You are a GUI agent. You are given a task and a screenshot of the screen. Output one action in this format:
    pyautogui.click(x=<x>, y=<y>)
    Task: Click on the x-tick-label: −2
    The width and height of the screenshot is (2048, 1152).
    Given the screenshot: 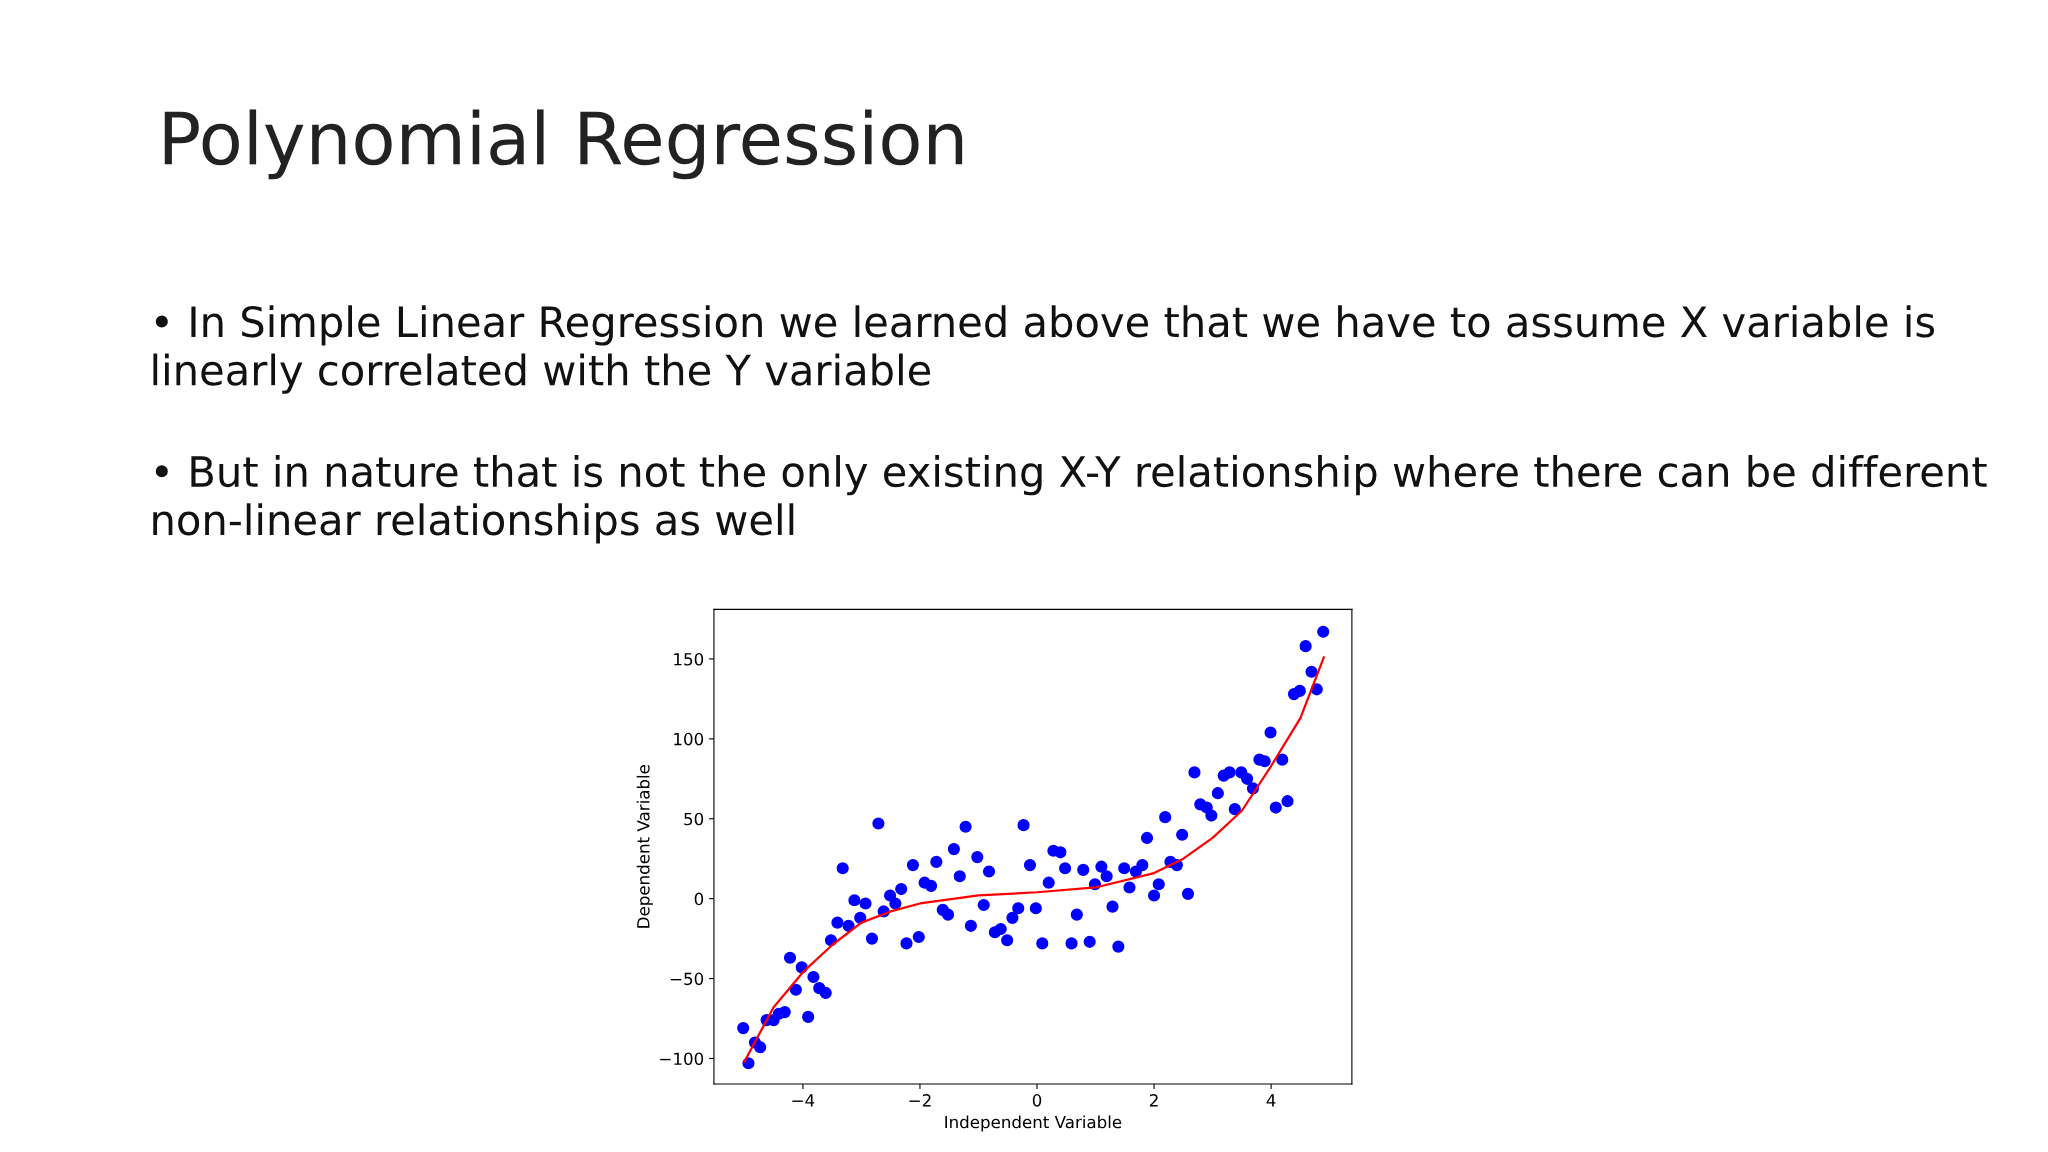 What is the action you would take?
    pyautogui.click(x=920, y=1100)
    